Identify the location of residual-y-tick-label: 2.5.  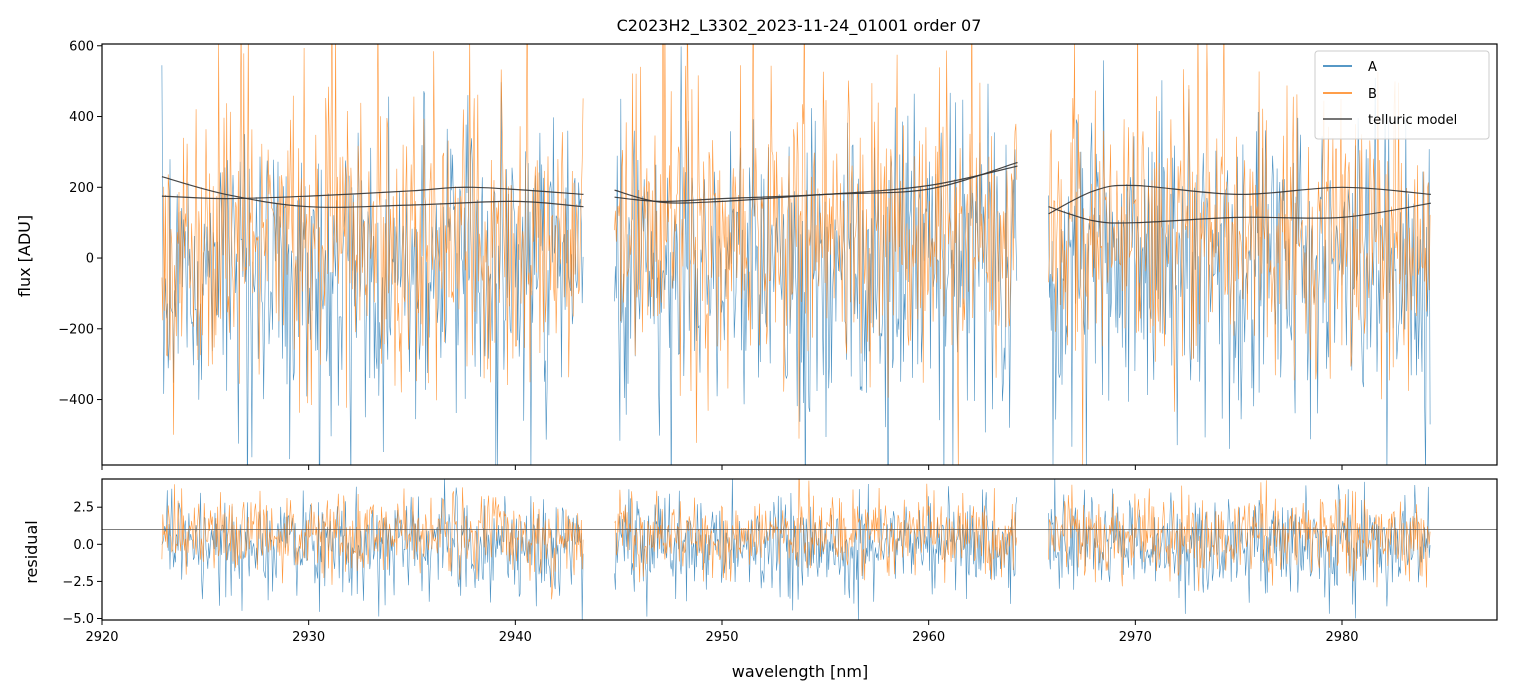
(83, 508).